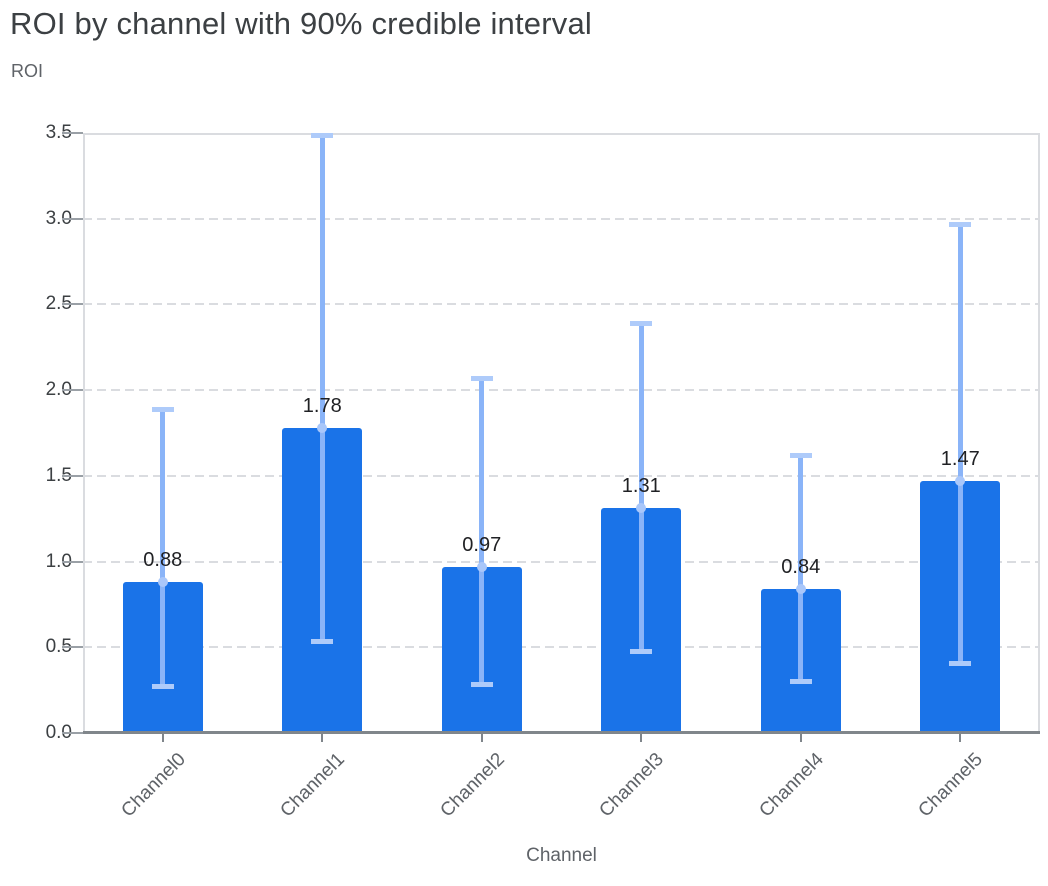  I want to click on plot-border-right, so click(1039, 433).